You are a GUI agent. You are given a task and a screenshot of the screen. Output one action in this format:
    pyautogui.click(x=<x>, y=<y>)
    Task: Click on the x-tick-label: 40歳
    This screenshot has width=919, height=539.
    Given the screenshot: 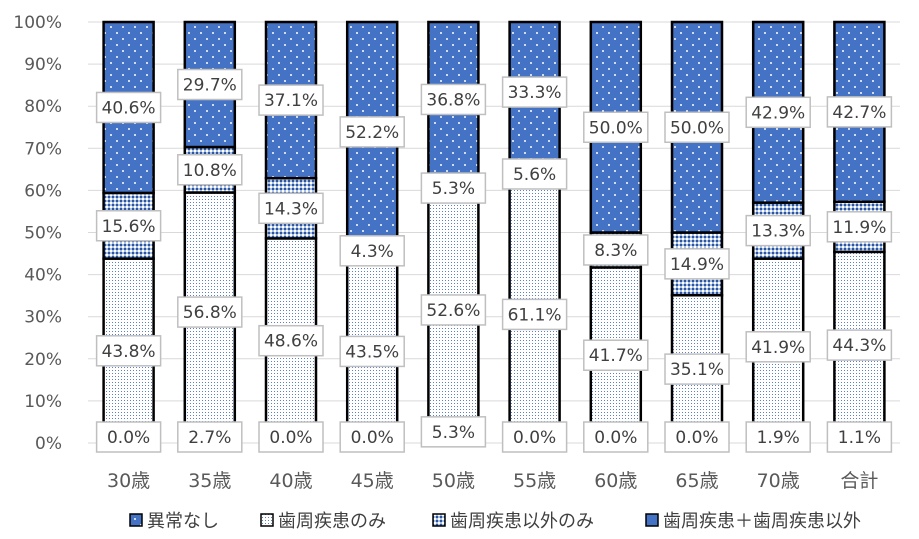 What is the action you would take?
    pyautogui.click(x=290, y=481)
    